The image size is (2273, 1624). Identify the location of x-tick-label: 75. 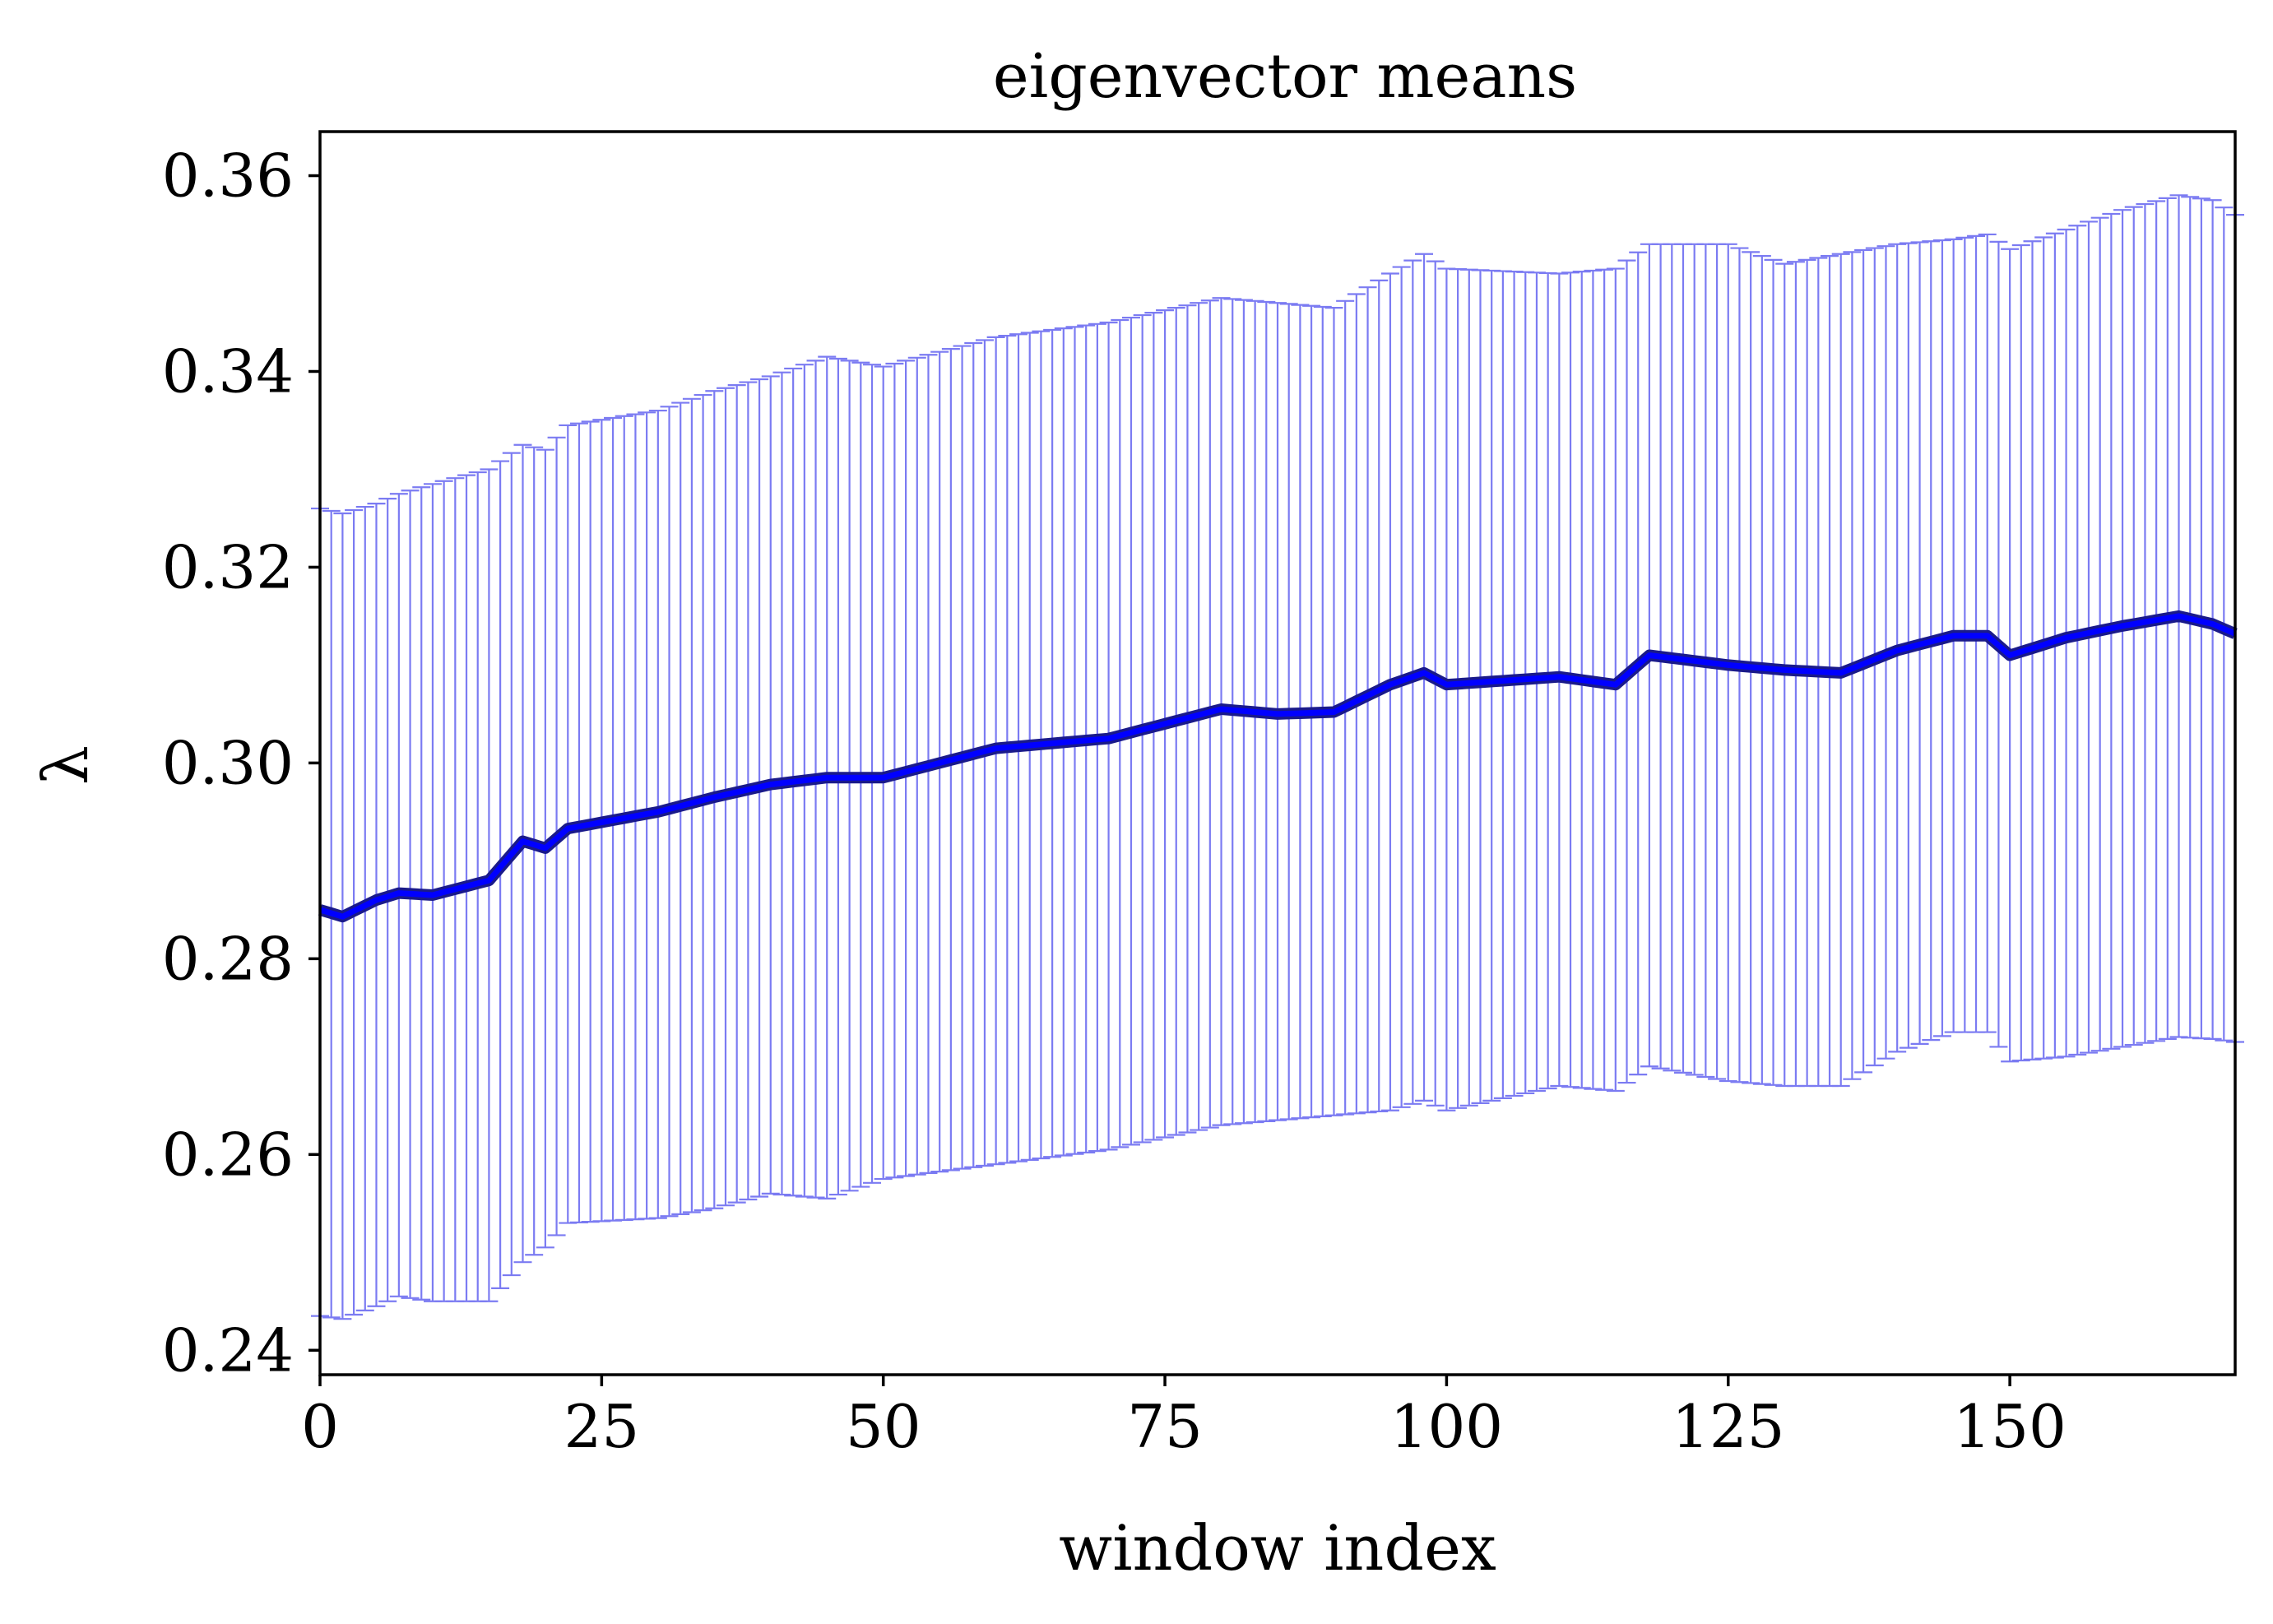
(1165, 1426).